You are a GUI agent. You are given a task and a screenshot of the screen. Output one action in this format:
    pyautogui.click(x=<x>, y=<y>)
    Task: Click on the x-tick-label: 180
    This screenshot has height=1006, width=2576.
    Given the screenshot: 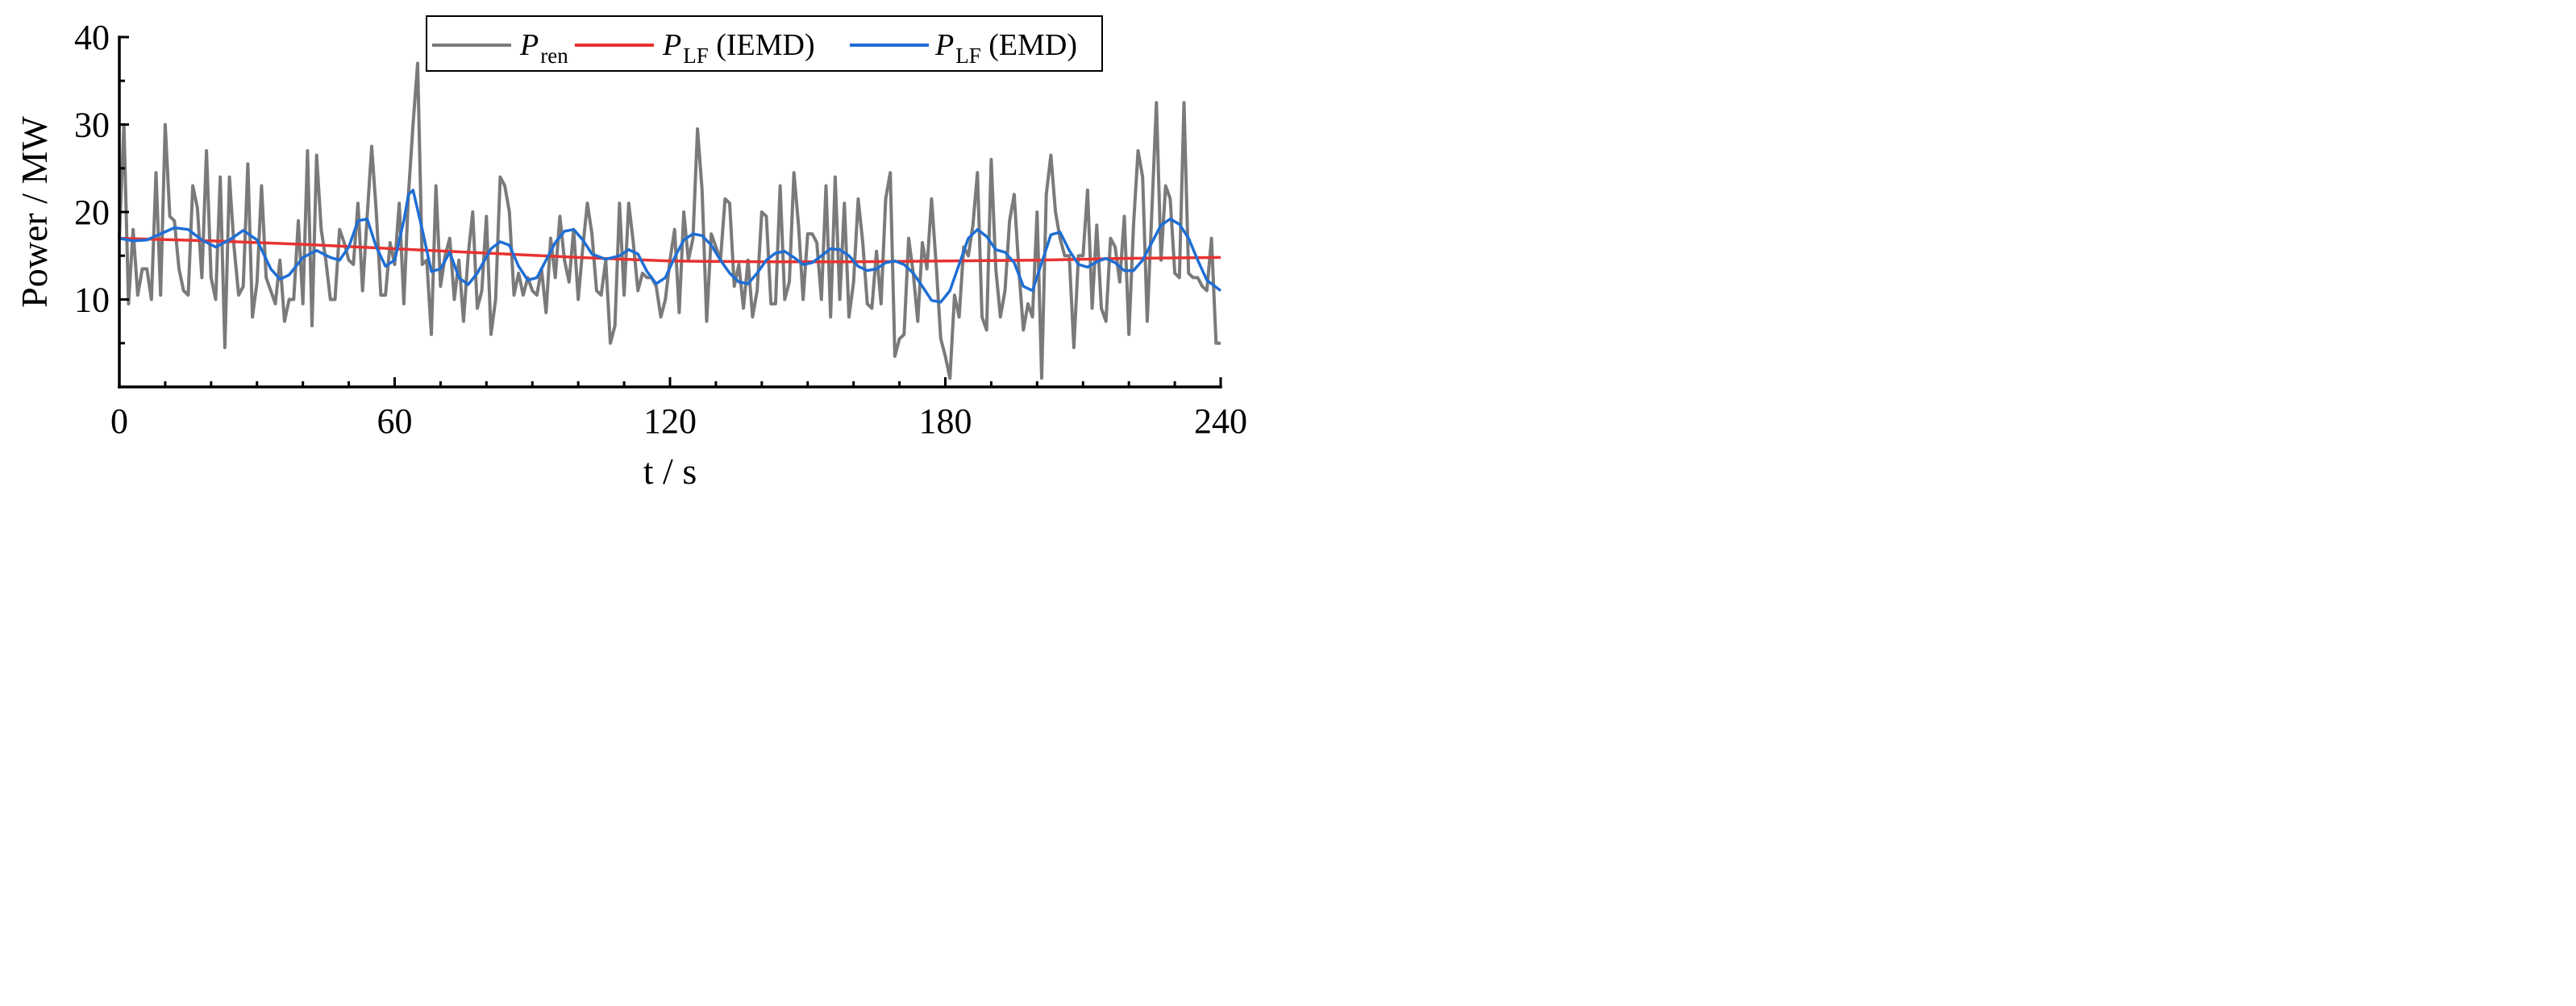 What is the action you would take?
    pyautogui.click(x=945, y=421)
    